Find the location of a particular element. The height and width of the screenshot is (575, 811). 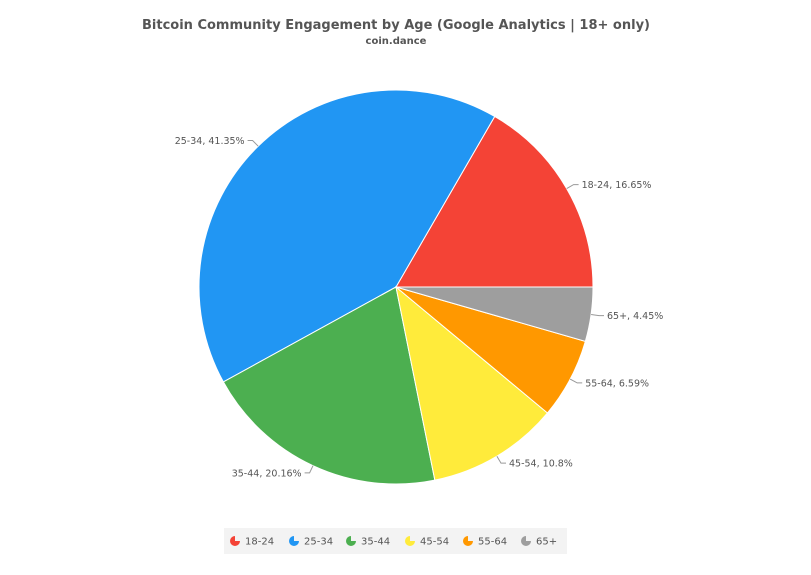

legend-item-35-44: 35-44 is located at coordinates (368, 542).